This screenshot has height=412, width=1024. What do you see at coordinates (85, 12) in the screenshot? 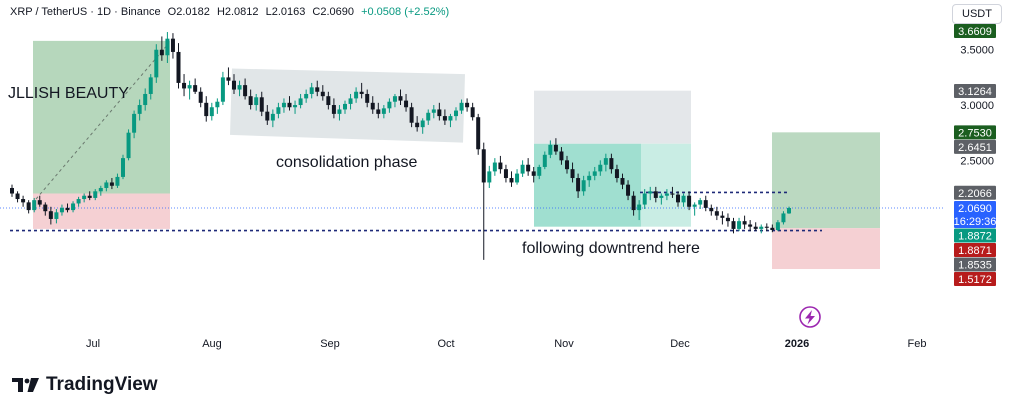
I see `symbol-name: XRP / TetherUS · 1D · Binance` at bounding box center [85, 12].